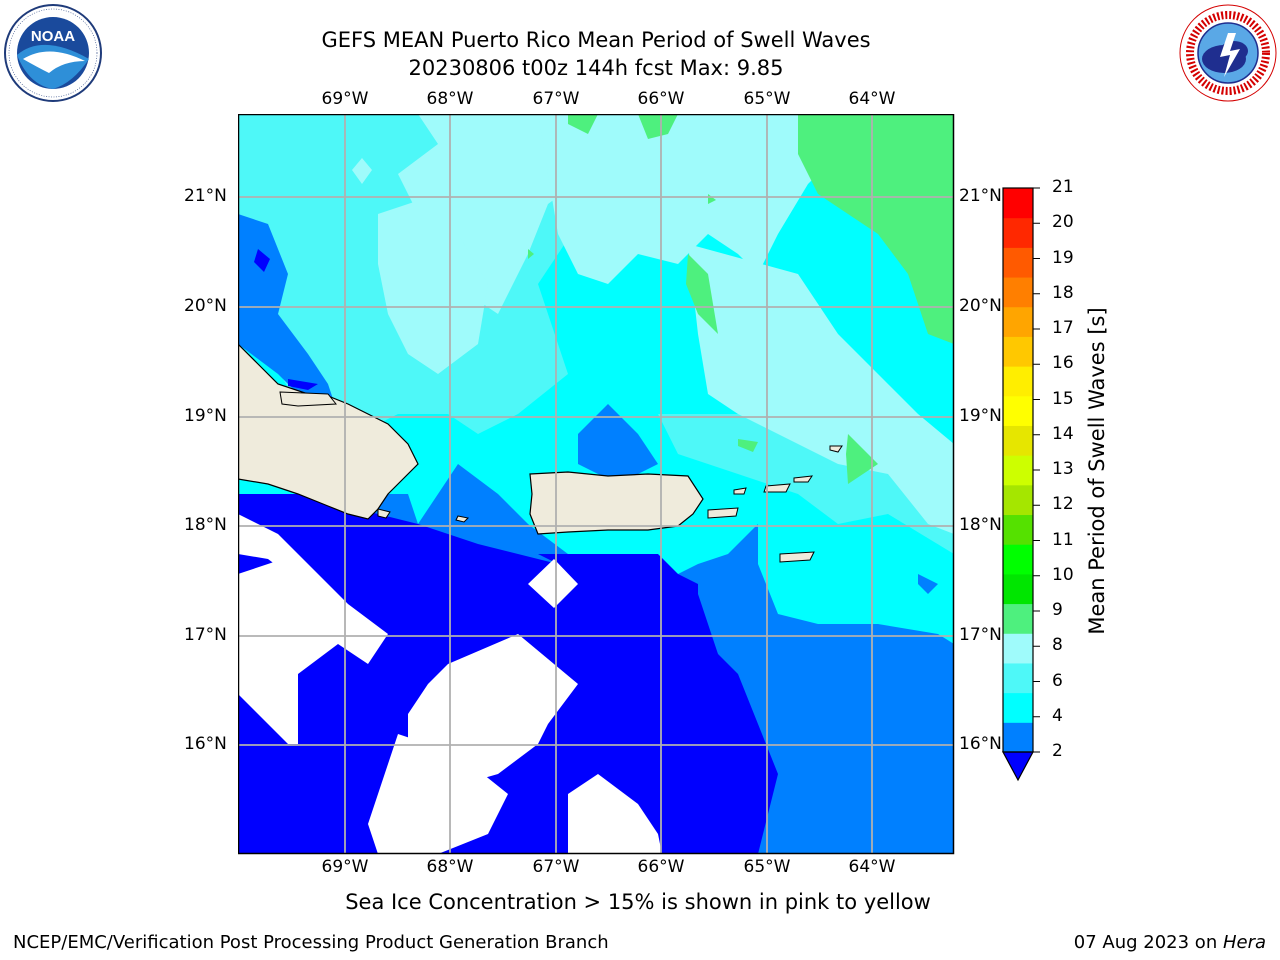 The height and width of the screenshot is (960, 1280). Describe the element at coordinates (980, 525) in the screenshot. I see `lat-label-right: 18°N` at that location.